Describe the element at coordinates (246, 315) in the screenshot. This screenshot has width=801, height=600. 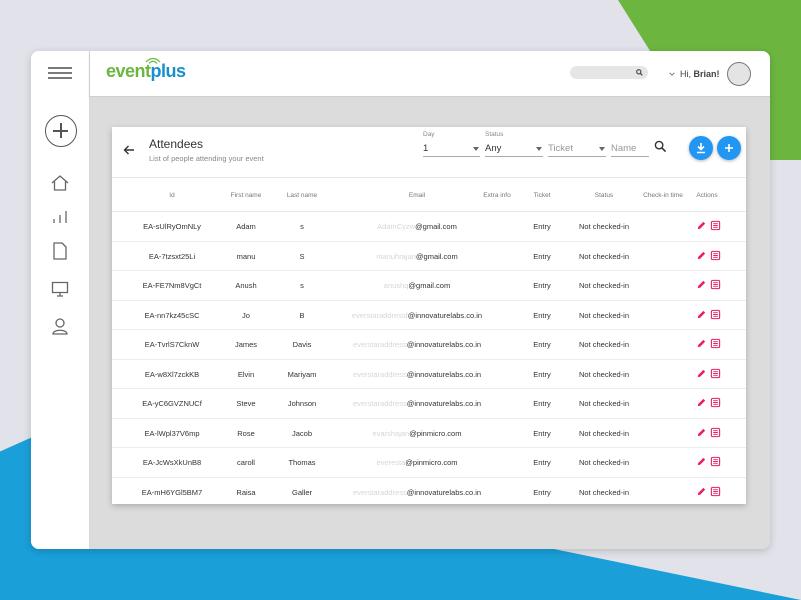
I see `cell-first-name: Jo` at that location.